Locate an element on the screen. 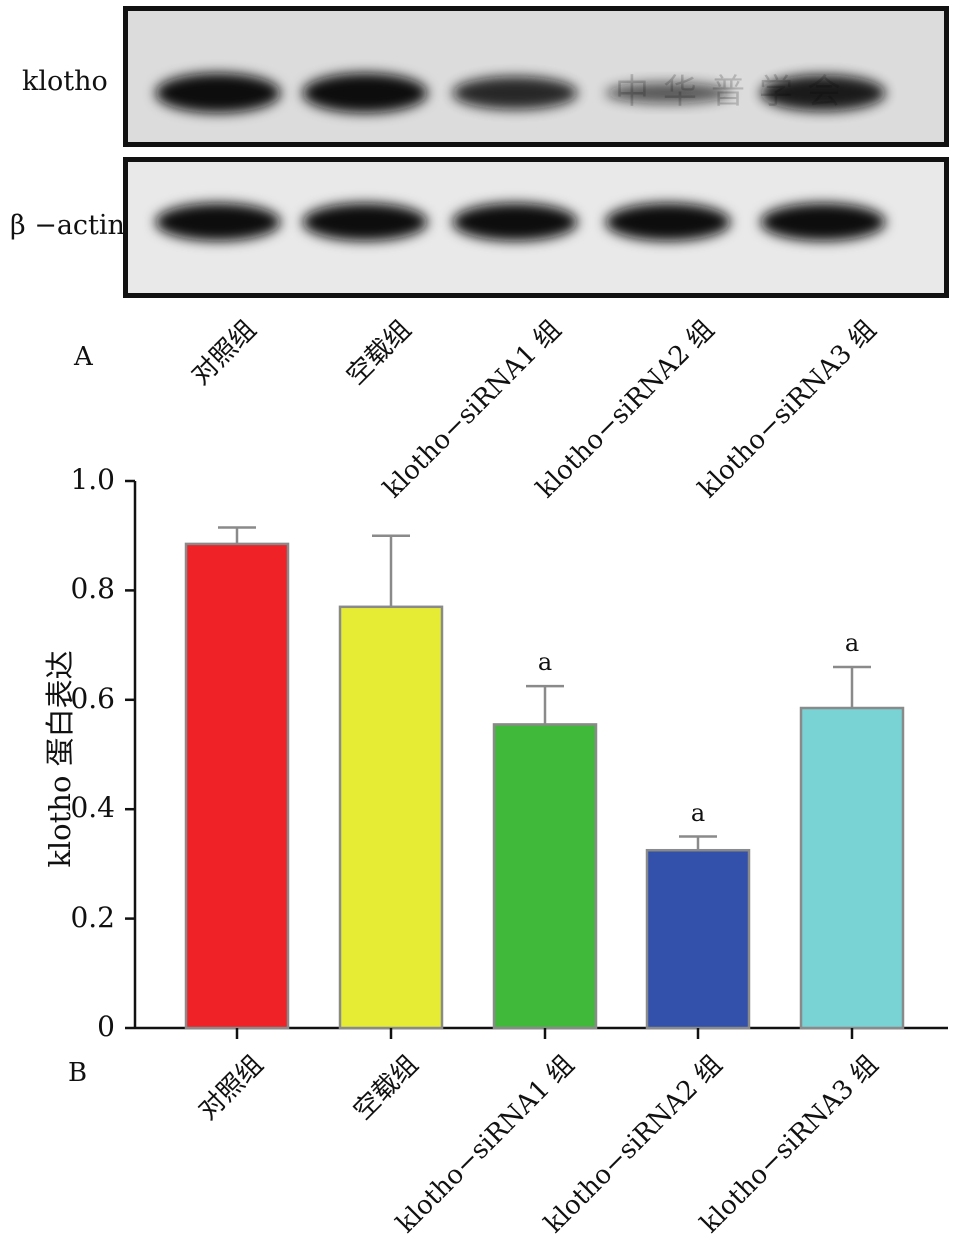  y-tick-label: 1.0 is located at coordinates (92, 479).